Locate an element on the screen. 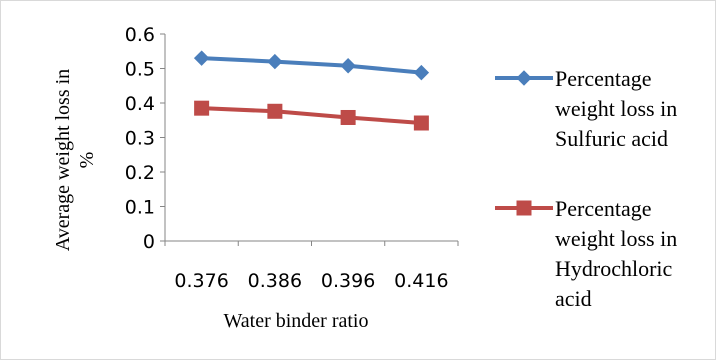  x-axis-title: Water binder ratio is located at coordinates (296, 321).